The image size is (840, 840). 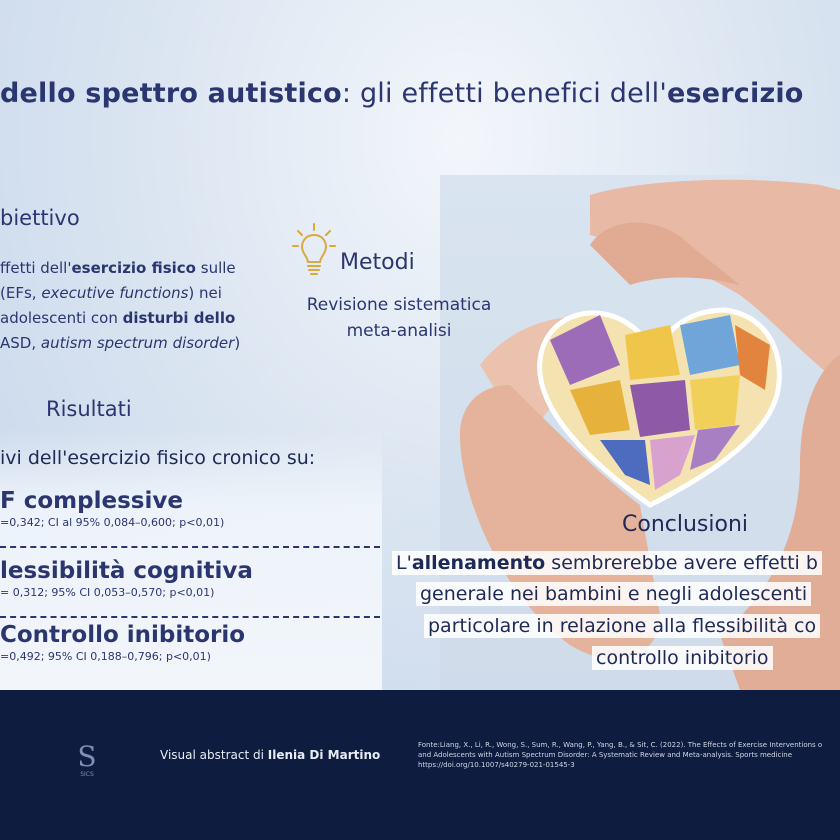 What do you see at coordinates (314, 249) in the screenshot?
I see `lightbulb-icon` at bounding box center [314, 249].